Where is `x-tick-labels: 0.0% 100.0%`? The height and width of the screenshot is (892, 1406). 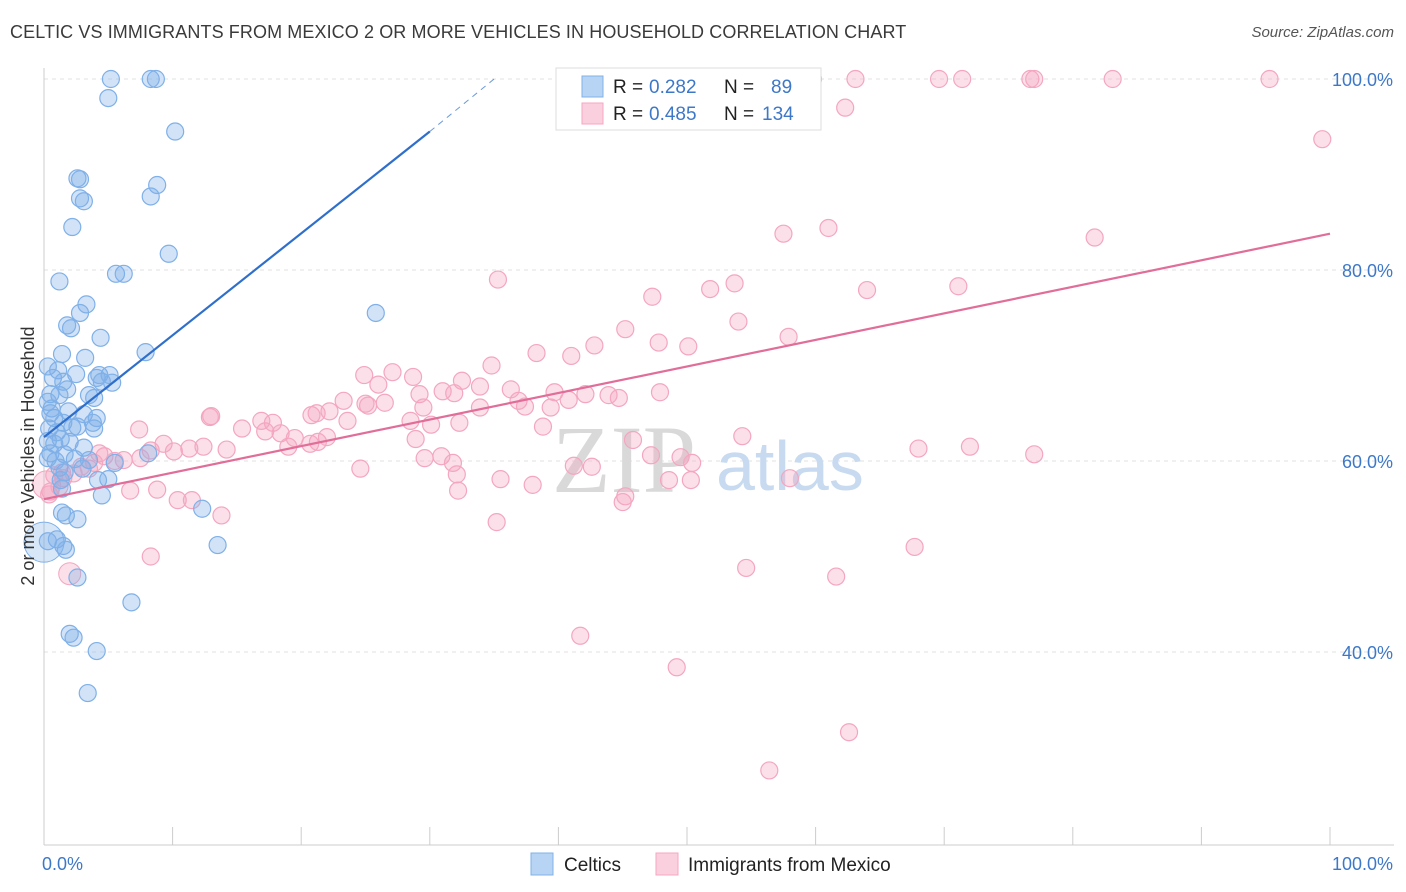
x-tick-labels: 0.0% 100.0% is located at coordinates (717, 864).